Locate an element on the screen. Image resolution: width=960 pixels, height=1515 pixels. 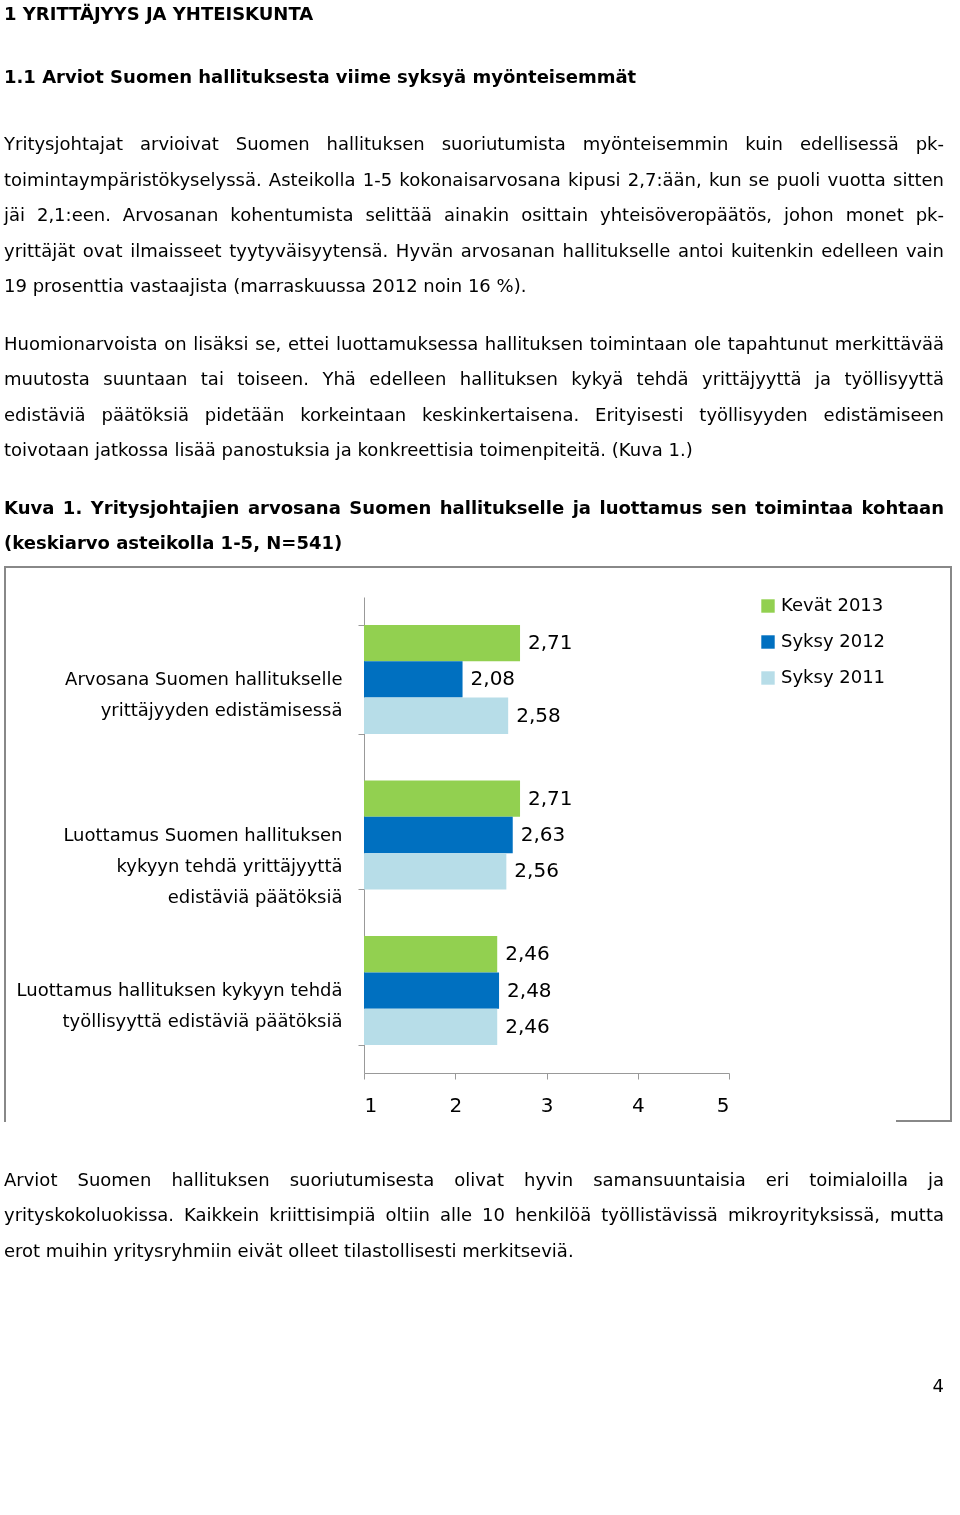
legend-label: Kevät 2013 is located at coordinates (832, 604).